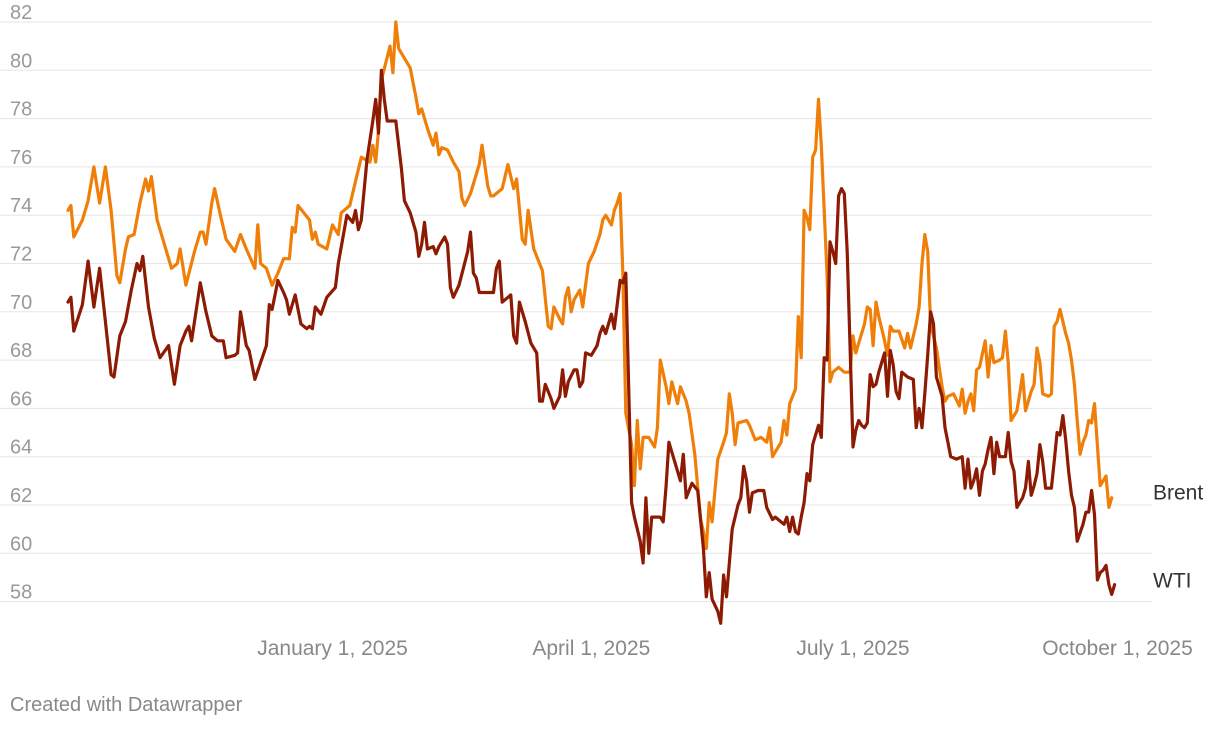 This screenshot has height=730, width=1220. I want to click on y-tick-label-62: 62, so click(21, 496).